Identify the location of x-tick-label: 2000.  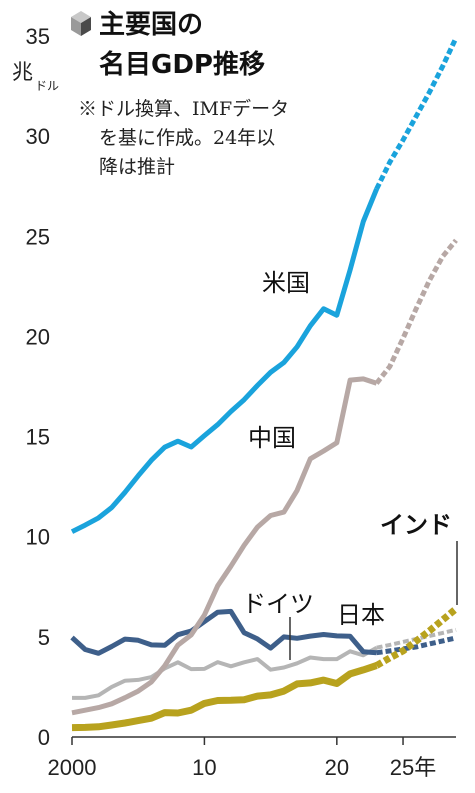
(72, 767).